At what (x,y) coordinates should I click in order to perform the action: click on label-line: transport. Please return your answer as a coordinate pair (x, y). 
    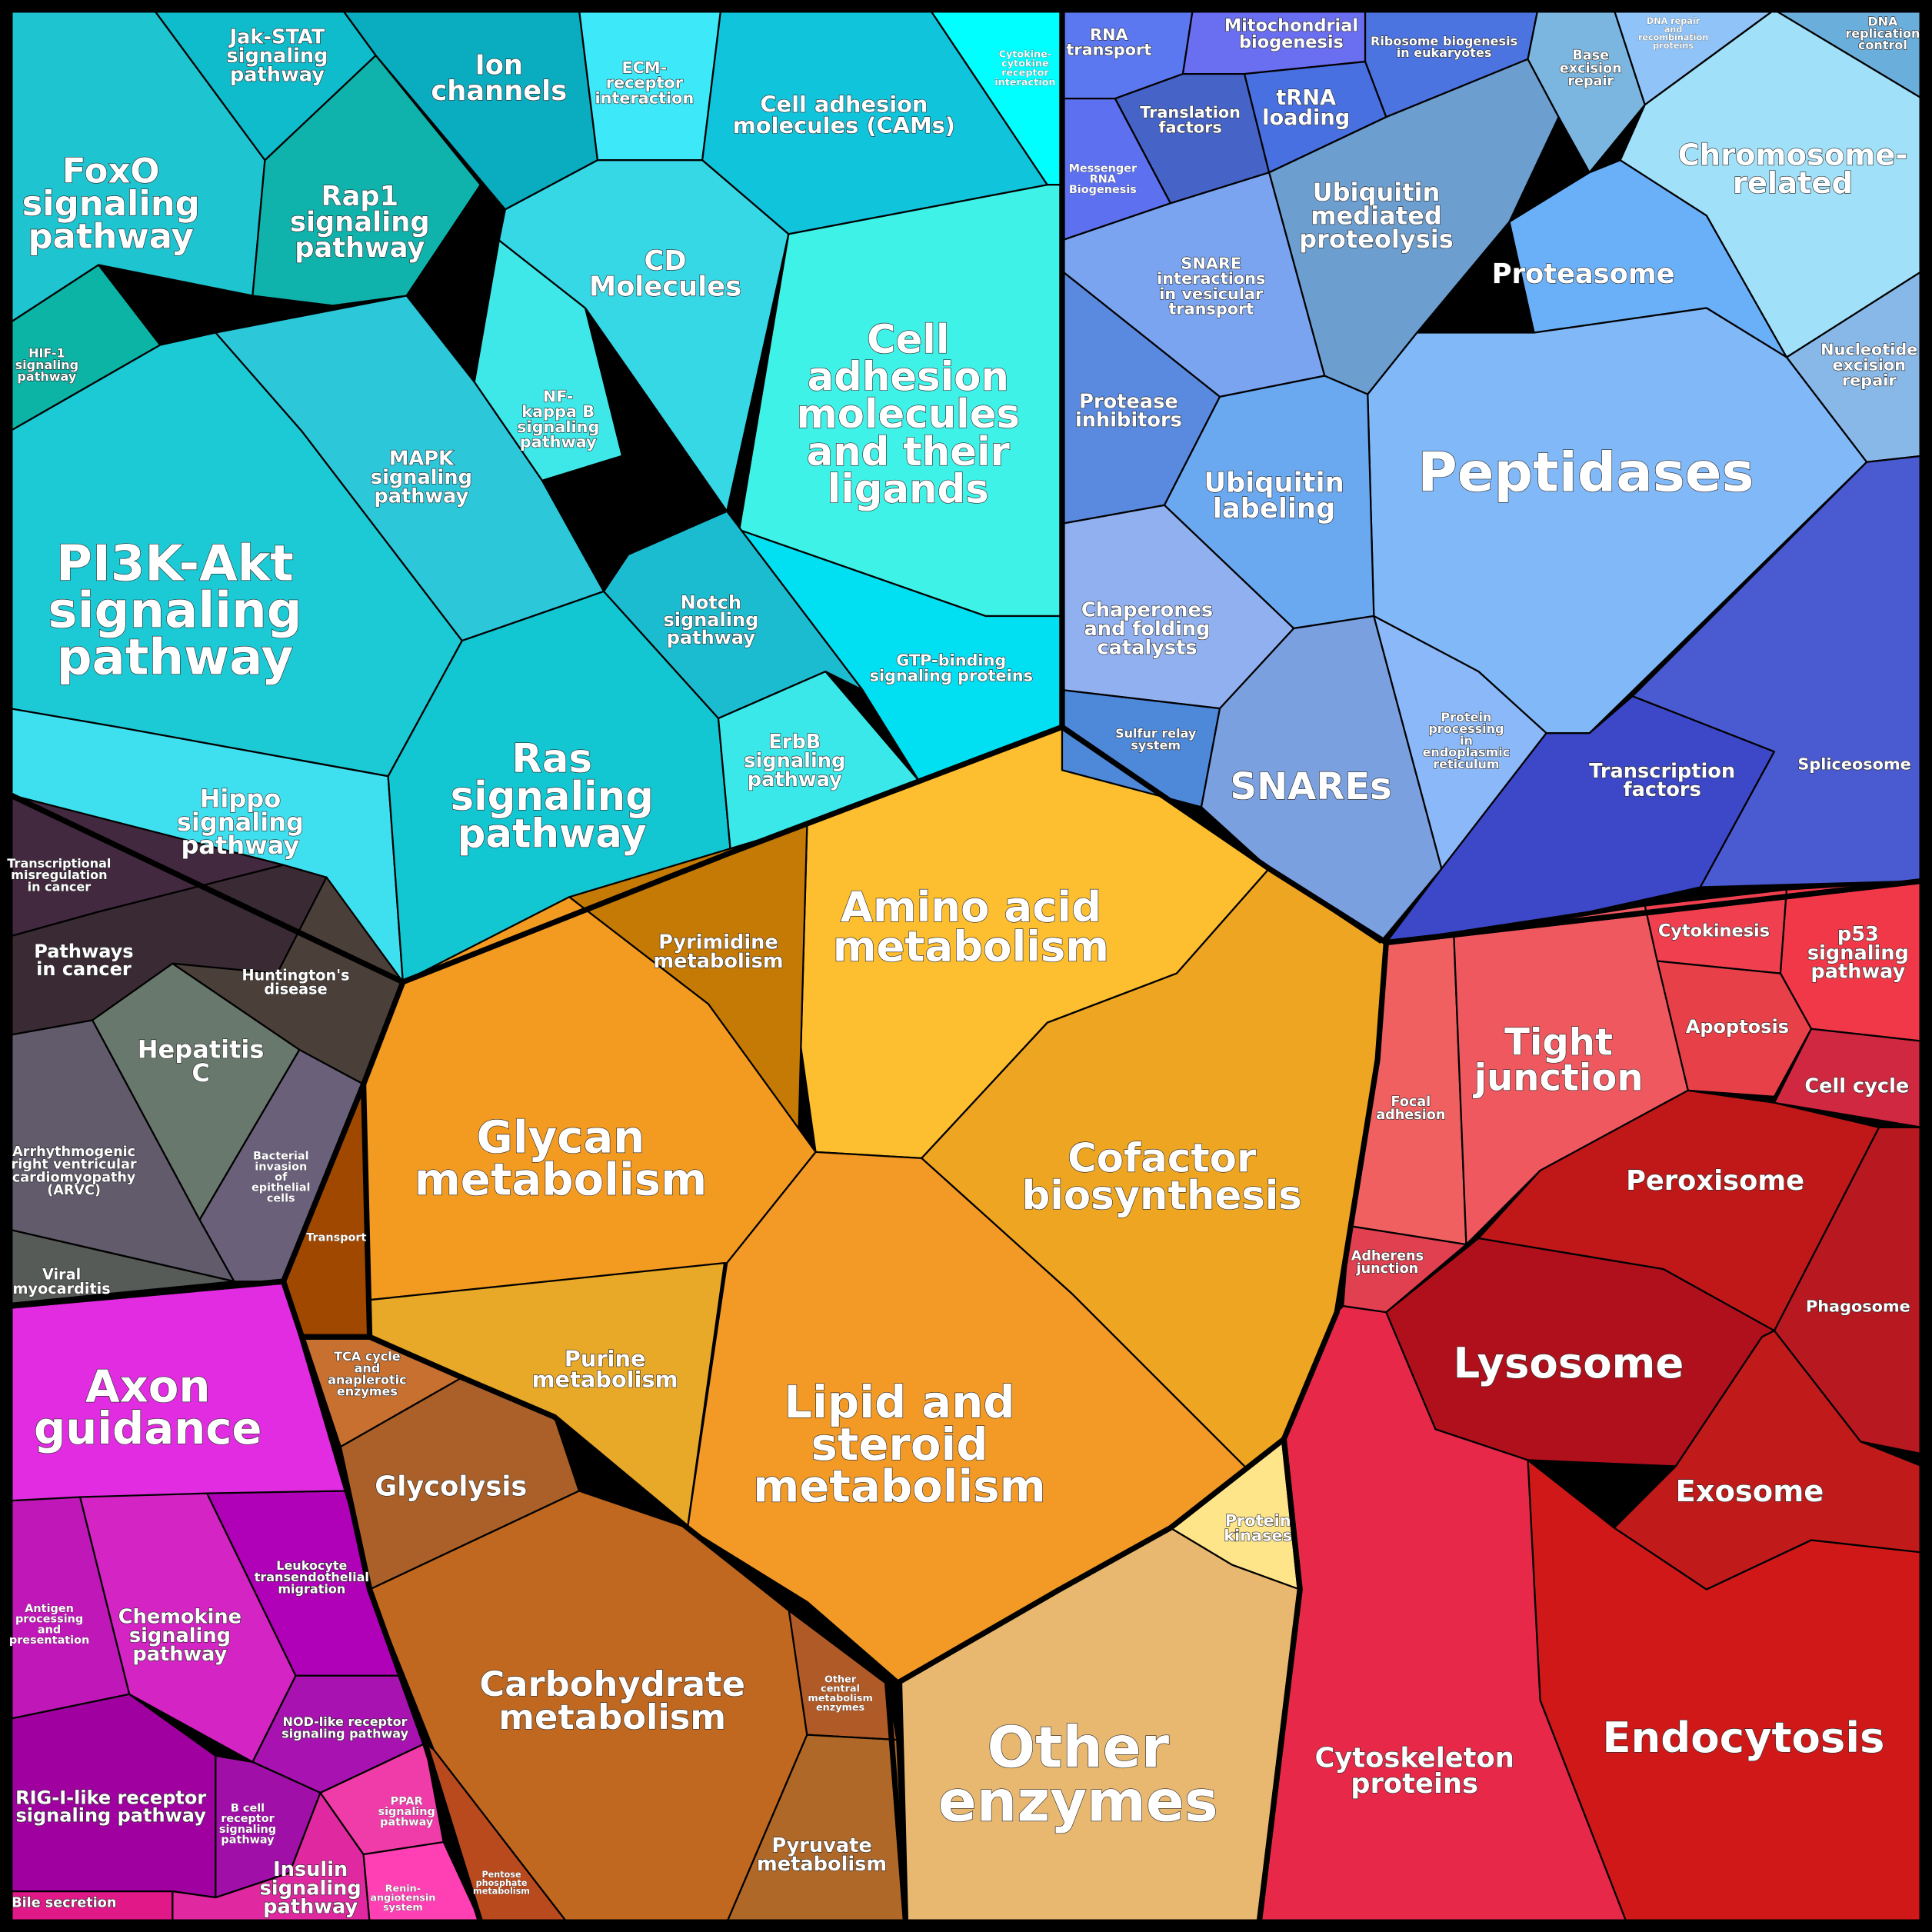
    Looking at the image, I should click on (1108, 50).